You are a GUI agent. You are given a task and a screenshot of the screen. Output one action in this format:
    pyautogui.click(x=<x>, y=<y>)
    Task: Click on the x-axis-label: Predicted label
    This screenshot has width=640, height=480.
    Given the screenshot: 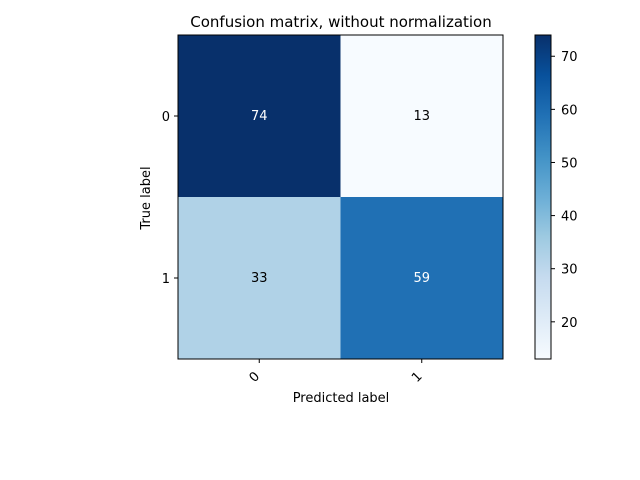 What is the action you would take?
    pyautogui.click(x=341, y=398)
    